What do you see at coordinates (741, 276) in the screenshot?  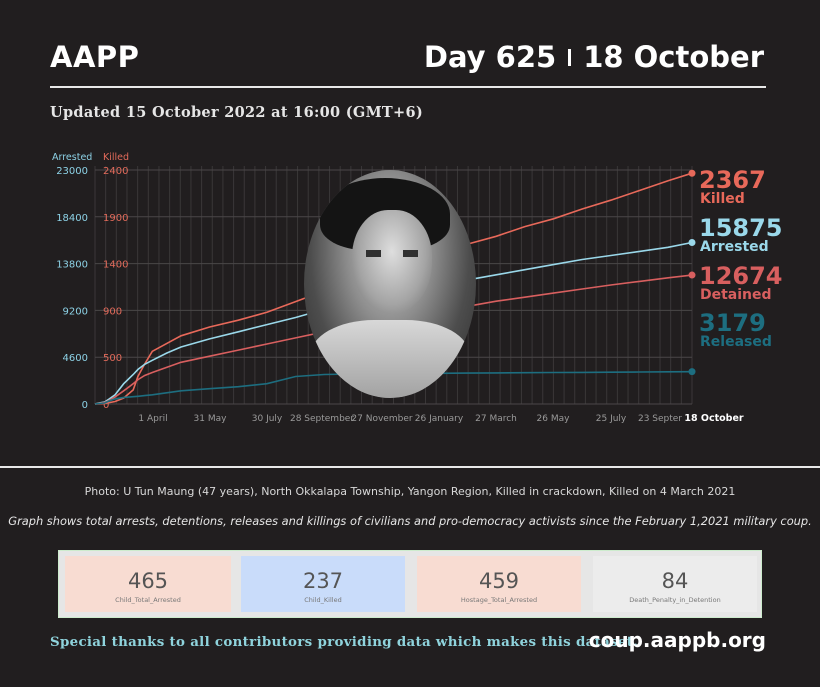 I see `end-label-value: 12674` at bounding box center [741, 276].